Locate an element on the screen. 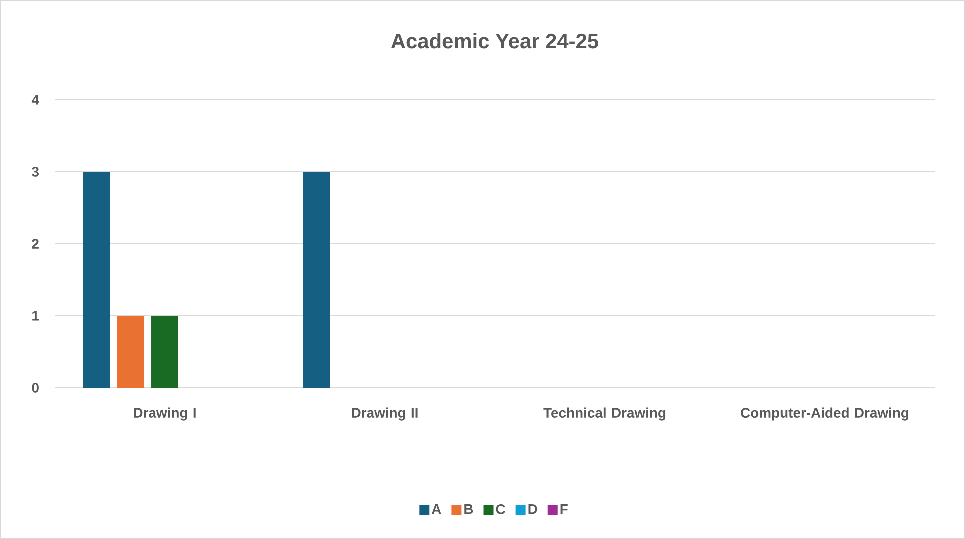 This screenshot has height=539, width=965. y-tick-label: 4 is located at coordinates (36, 100).